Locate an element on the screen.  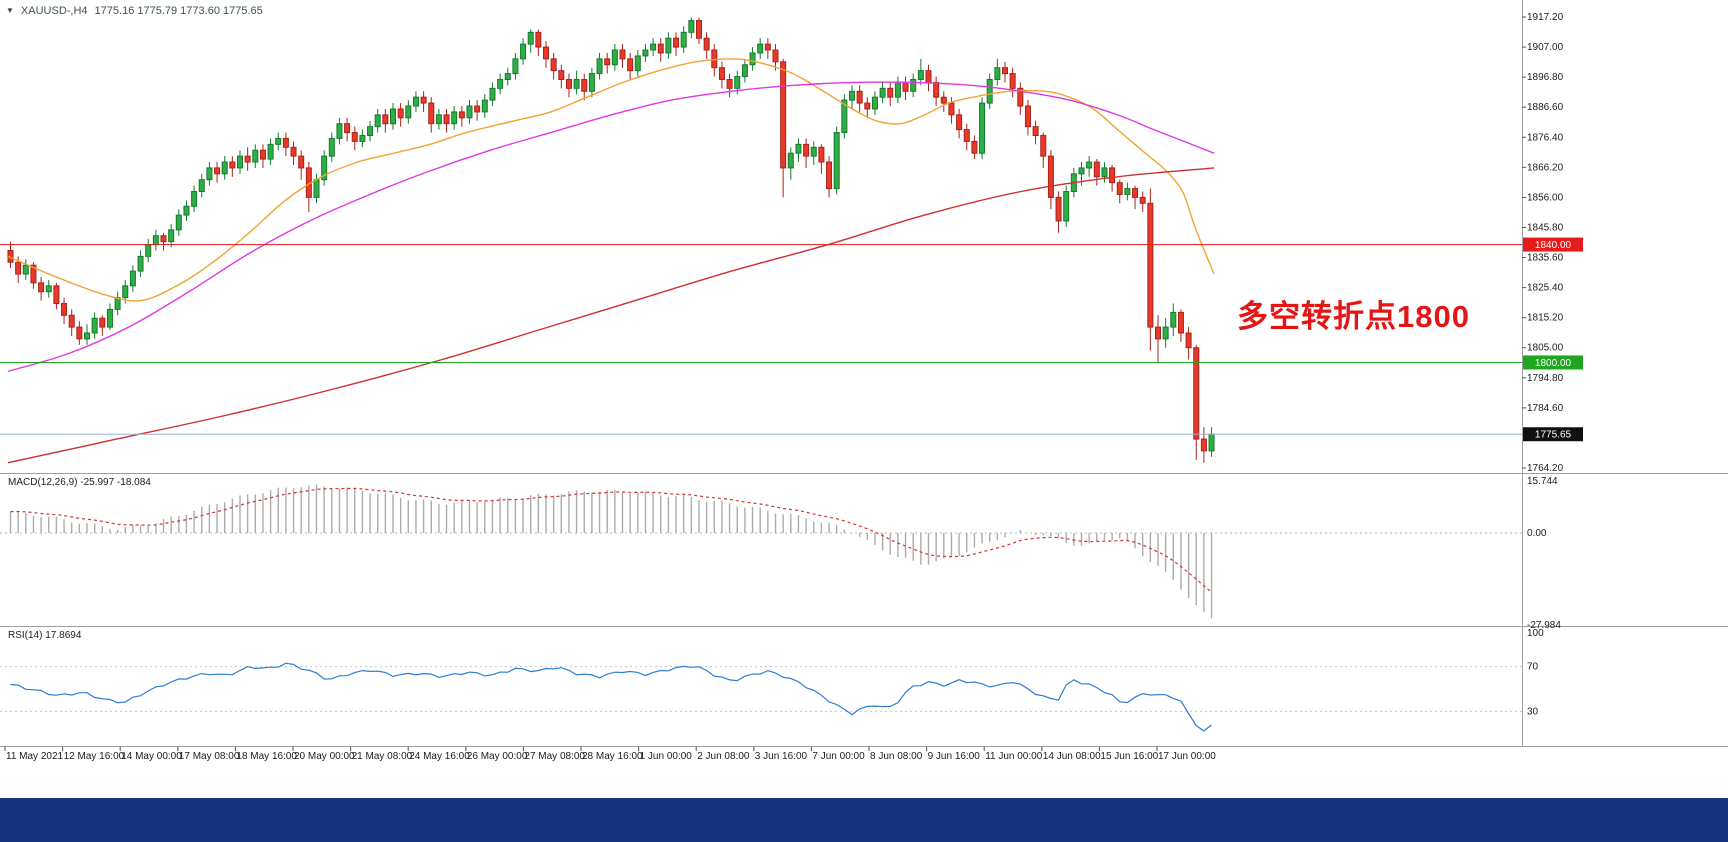
rsi-panel: 100 70 30 is located at coordinates (772, 680).